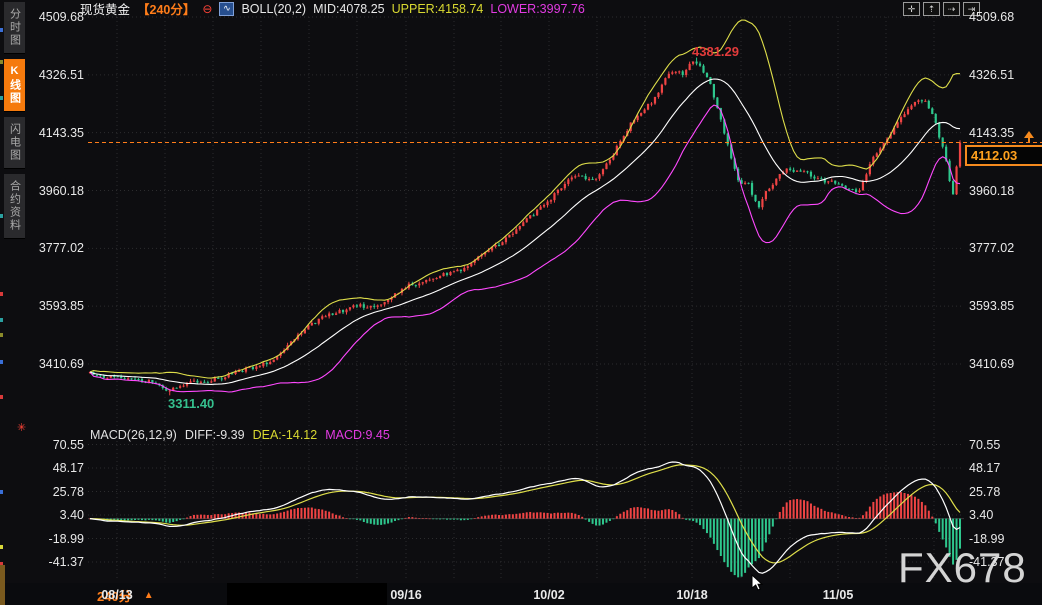 This screenshot has width=1042, height=605. What do you see at coordinates (14, 143) in the screenshot?
I see `sidebar-item-lightning-chart: 闪电图` at bounding box center [14, 143].